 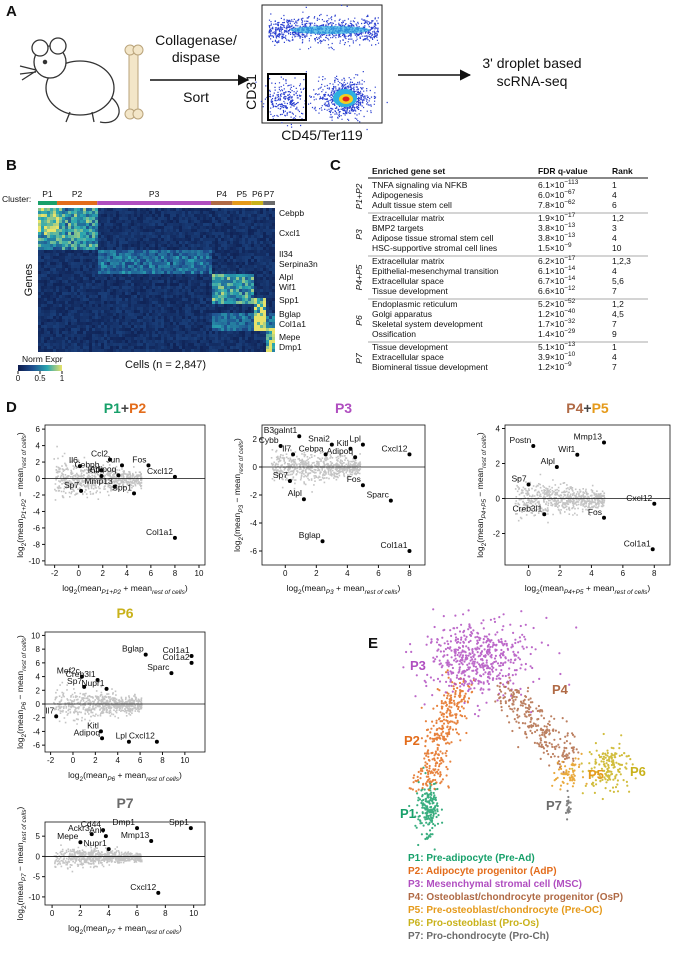 What do you see at coordinates (40, 378) in the screenshot?
I see `colorbar-tick-label: 0.5` at bounding box center [40, 378].